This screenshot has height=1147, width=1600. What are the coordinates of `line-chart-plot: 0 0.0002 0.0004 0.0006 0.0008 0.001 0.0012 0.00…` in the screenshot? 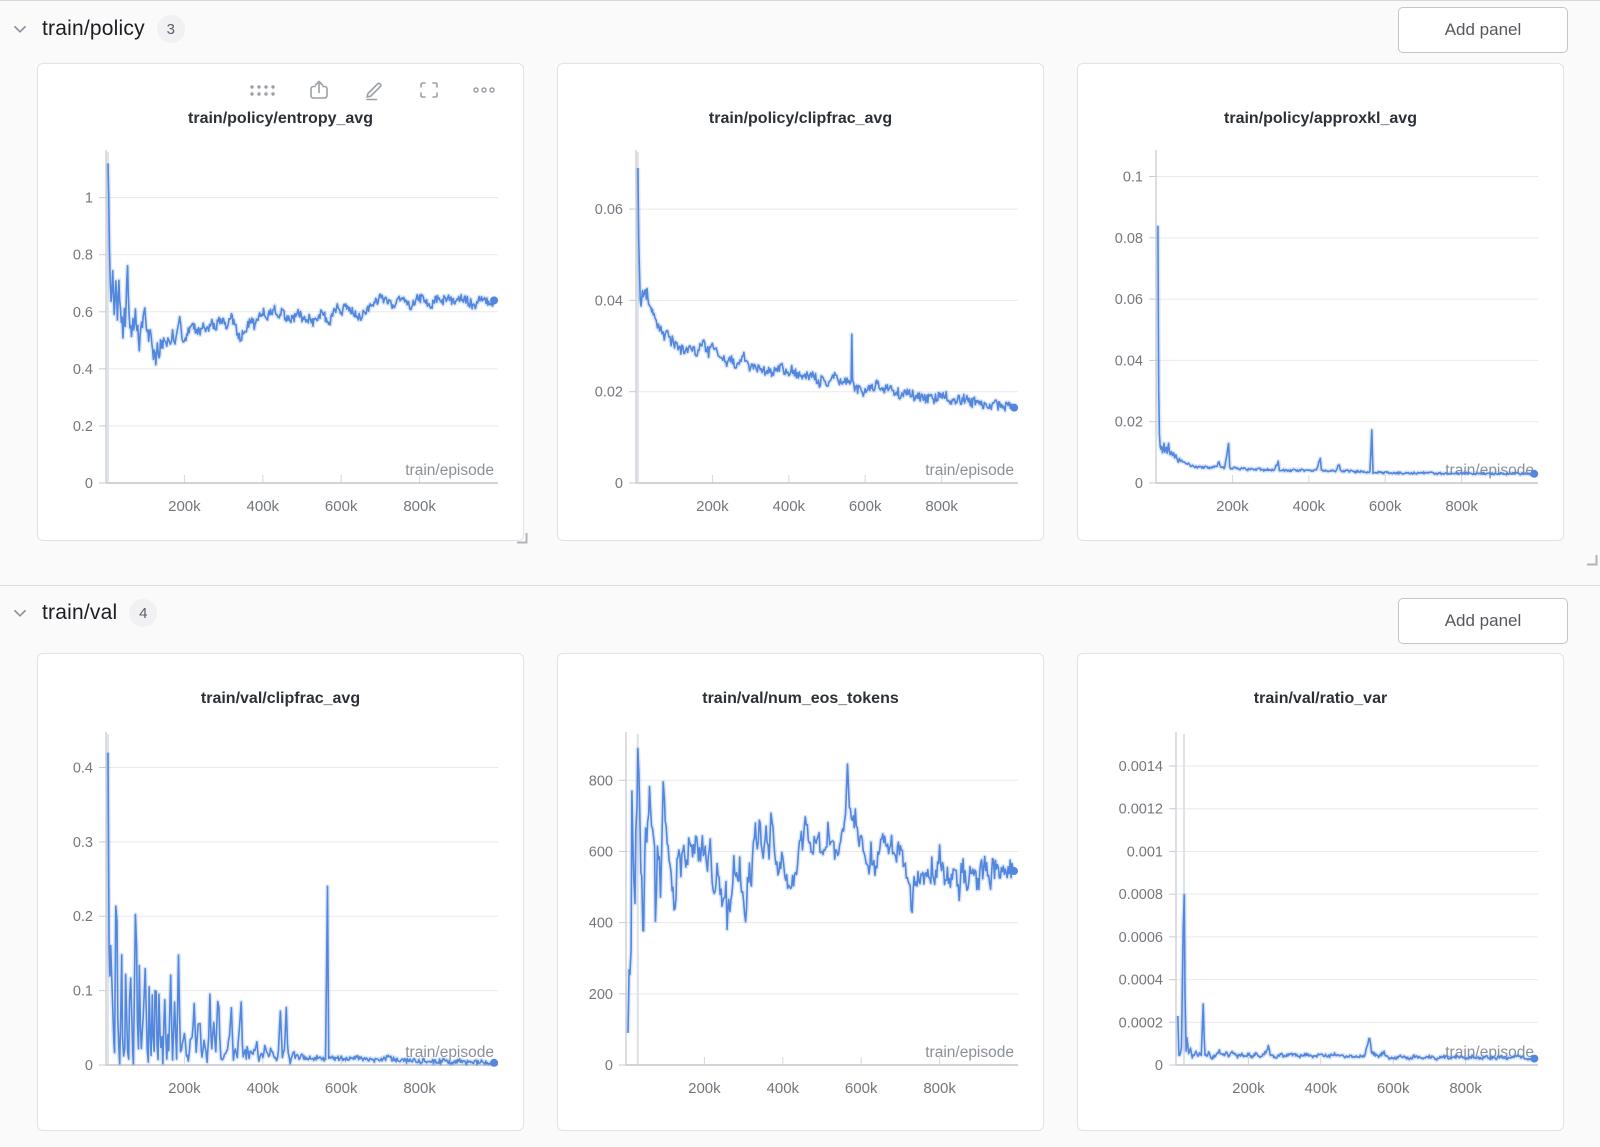 It's located at (1320, 920).